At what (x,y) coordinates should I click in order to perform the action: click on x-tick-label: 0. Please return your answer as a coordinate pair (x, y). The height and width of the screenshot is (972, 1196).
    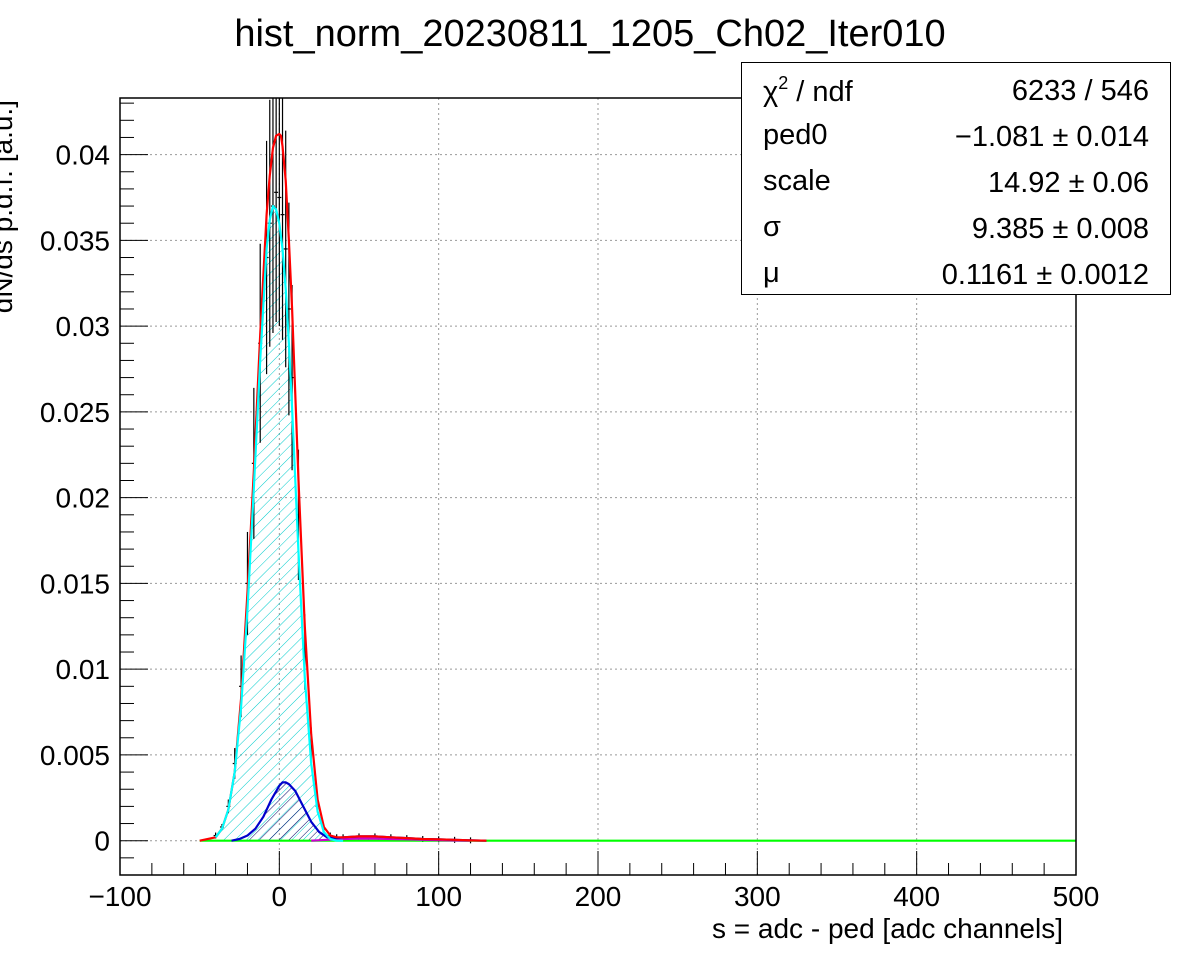
    Looking at the image, I should click on (280, 896).